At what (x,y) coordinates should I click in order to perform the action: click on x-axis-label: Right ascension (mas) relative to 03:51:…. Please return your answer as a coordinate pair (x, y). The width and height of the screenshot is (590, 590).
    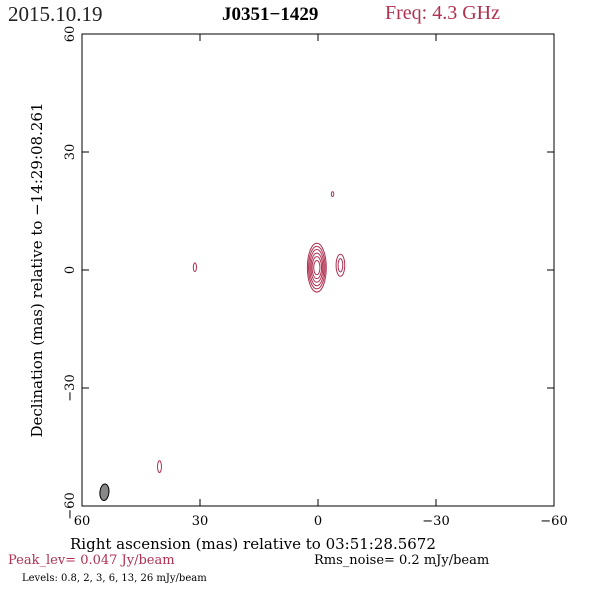
    Looking at the image, I should click on (253, 544).